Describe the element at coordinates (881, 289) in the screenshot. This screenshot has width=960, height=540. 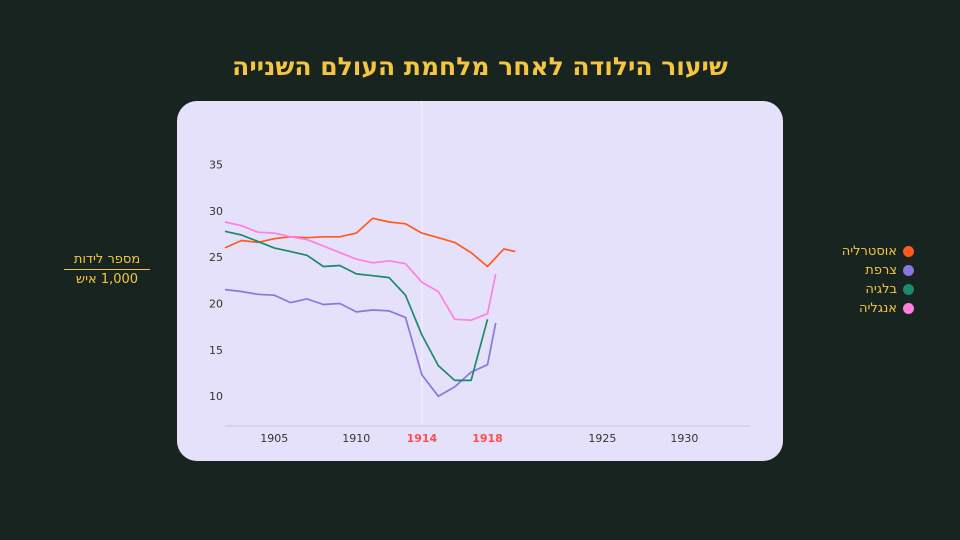
I see `legend-label: בלגיה` at that location.